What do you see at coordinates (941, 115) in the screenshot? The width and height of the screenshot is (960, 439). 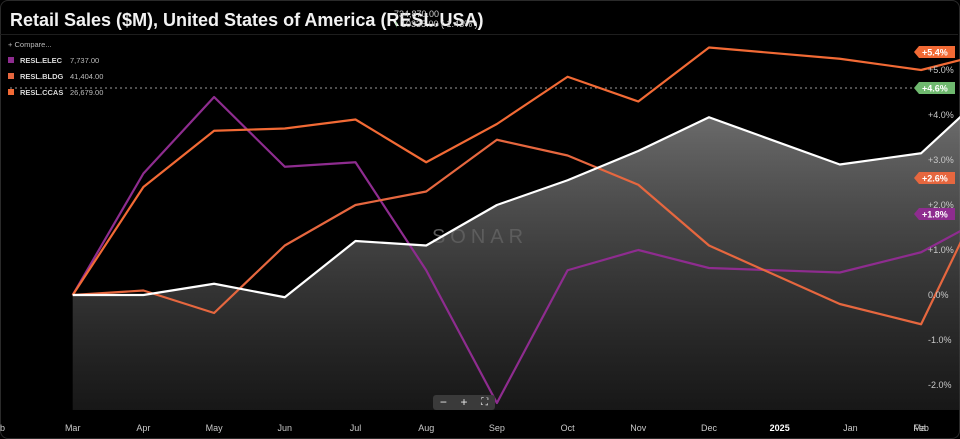 I see `y-tick-label: +4.0%` at bounding box center [941, 115].